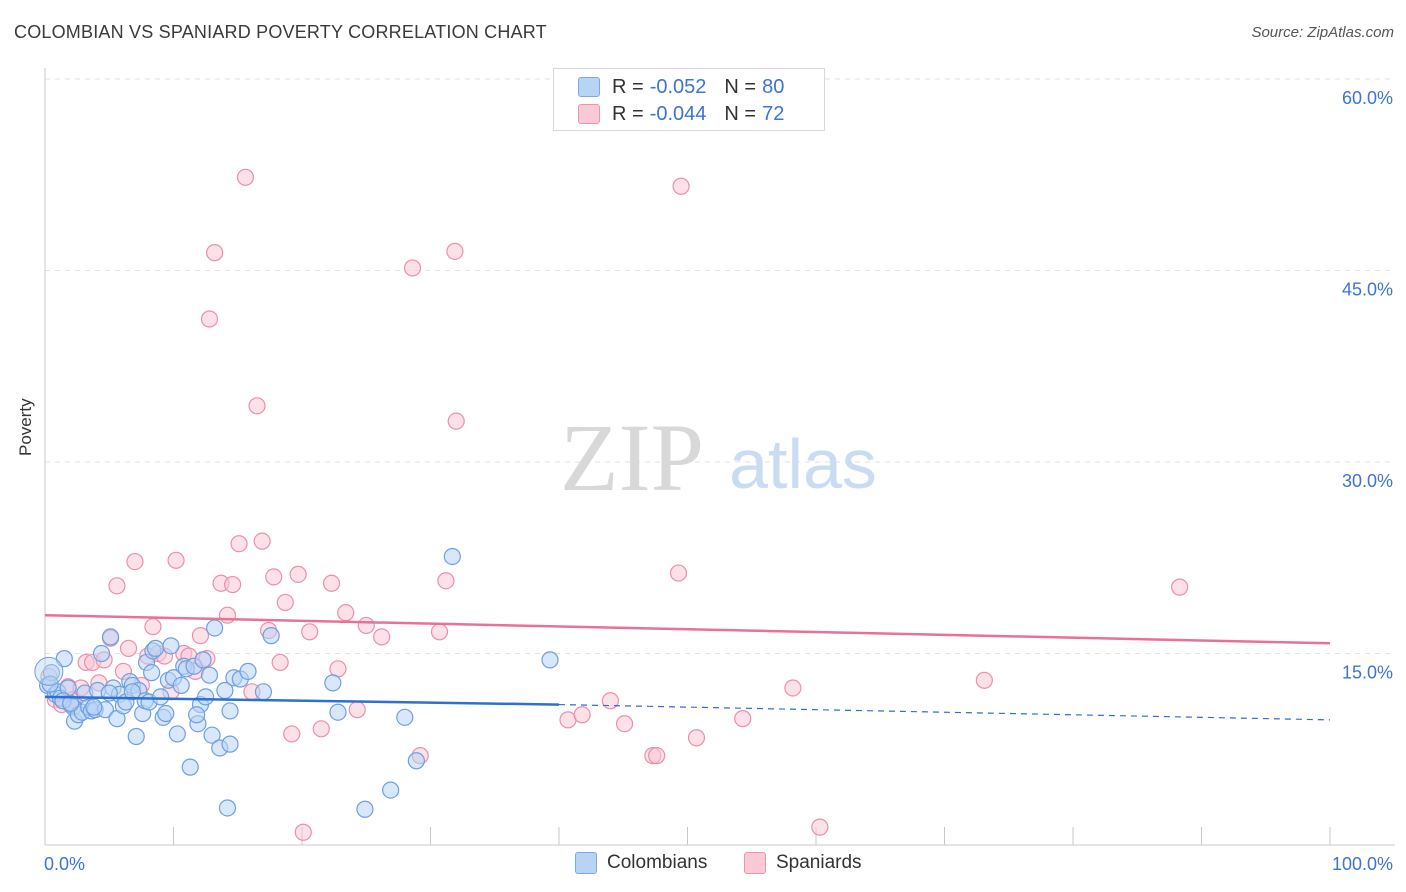 This screenshot has width=1406, height=892. Describe the element at coordinates (589, 114) in the screenshot. I see `spaniards-swatch` at that location.